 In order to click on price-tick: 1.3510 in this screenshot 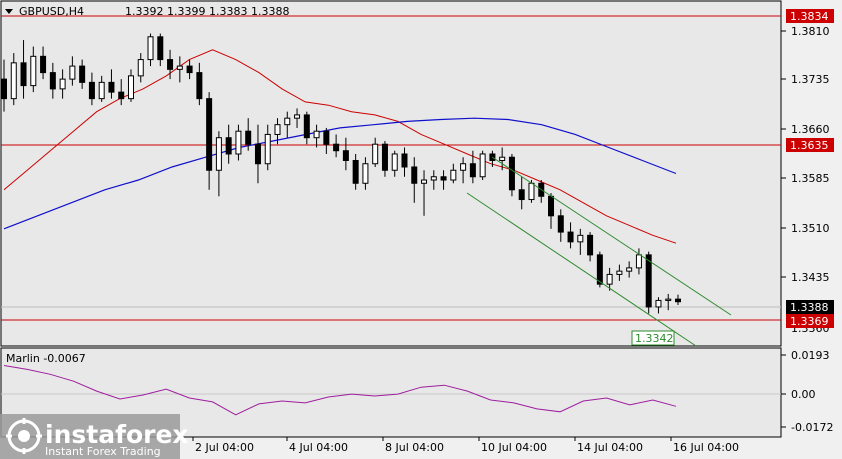, I will do `click(810, 228)`.